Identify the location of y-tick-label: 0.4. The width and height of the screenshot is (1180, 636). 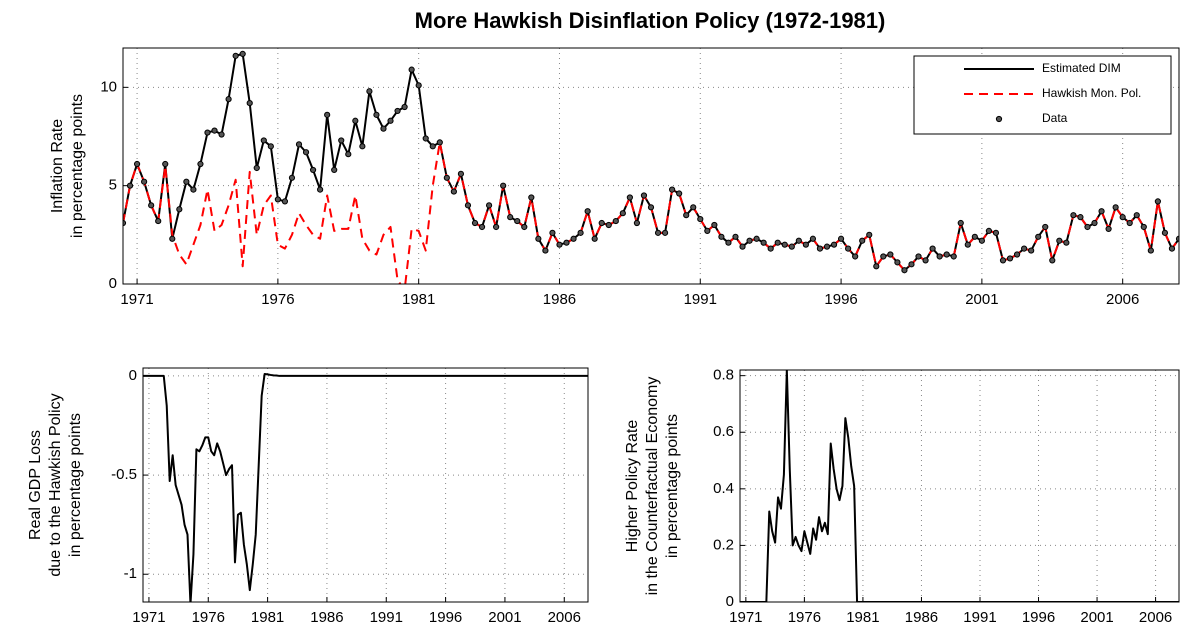
(723, 488).